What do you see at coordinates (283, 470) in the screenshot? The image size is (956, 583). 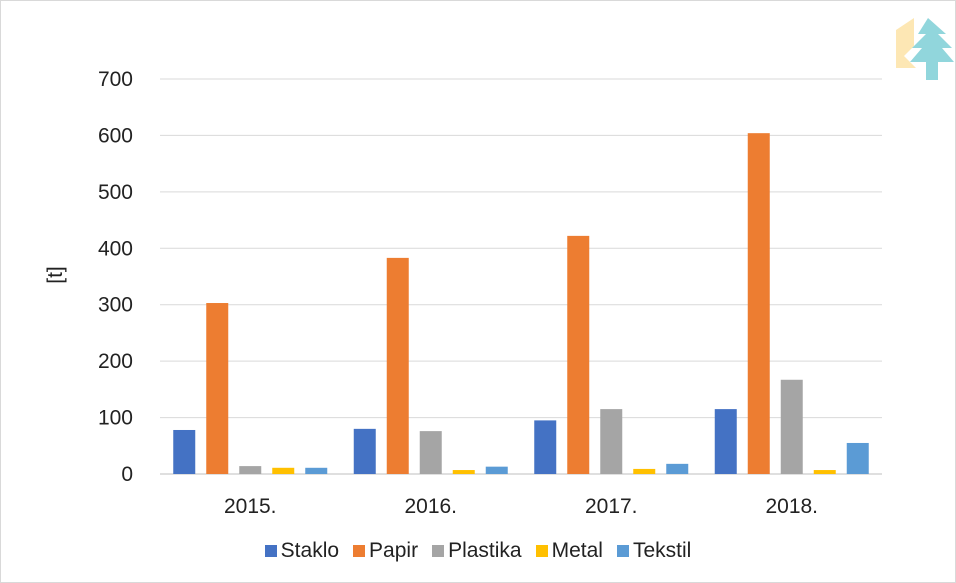 I see `bar-metal-2015` at bounding box center [283, 470].